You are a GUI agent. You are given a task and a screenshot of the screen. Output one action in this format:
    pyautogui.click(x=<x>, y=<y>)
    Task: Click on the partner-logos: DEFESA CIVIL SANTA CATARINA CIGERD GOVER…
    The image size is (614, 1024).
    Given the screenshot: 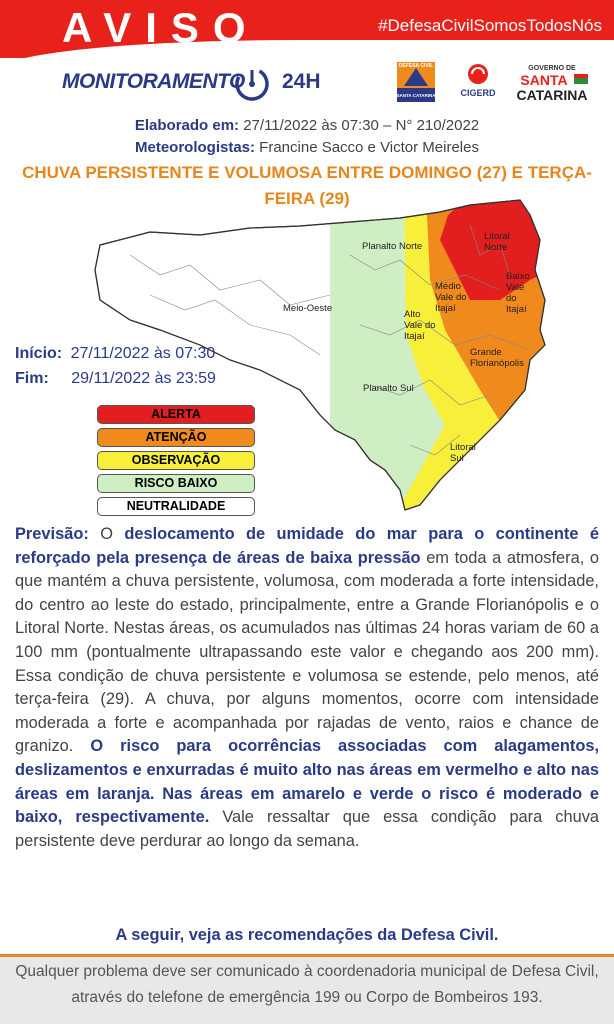 What is the action you would take?
    pyautogui.click(x=492, y=82)
    